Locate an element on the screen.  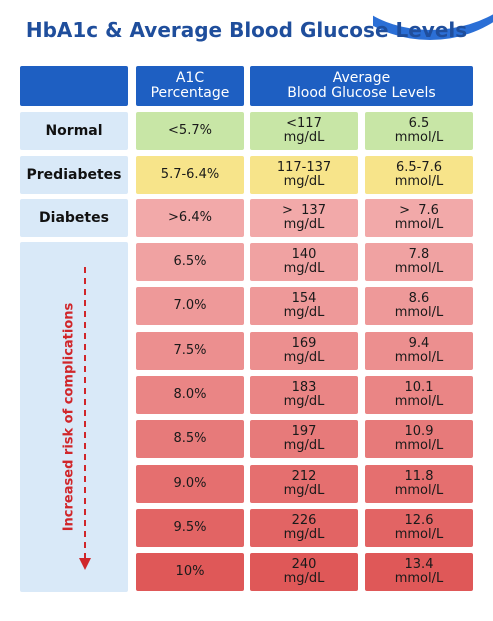
mgdl-value: 226 is located at coordinates (304, 520).